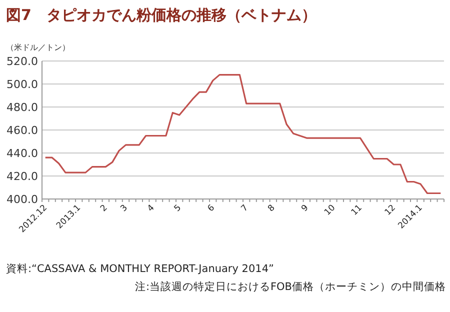  What do you see at coordinates (104, 208) in the screenshot?
I see `x-tick-label: 2` at bounding box center [104, 208].